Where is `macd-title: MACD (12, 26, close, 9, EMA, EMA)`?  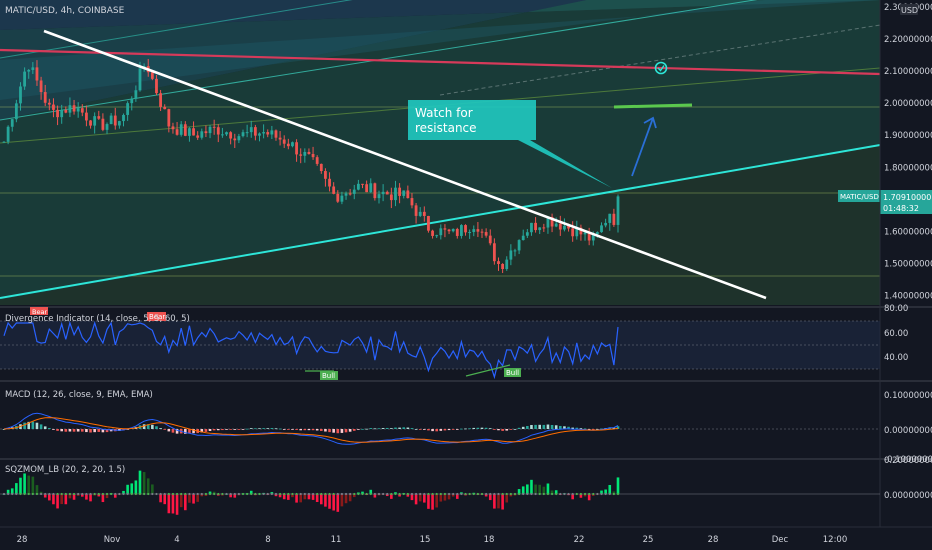 macd-title: MACD (12, 26, close, 9, EMA, EMA) is located at coordinates (79, 395).